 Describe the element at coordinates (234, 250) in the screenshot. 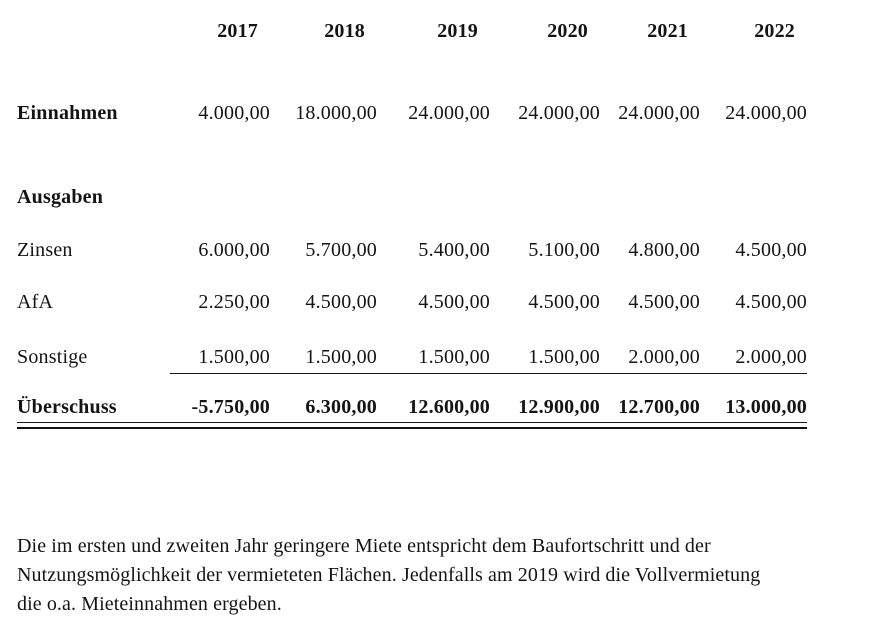

I see `cell-value: 6.000,00` at that location.